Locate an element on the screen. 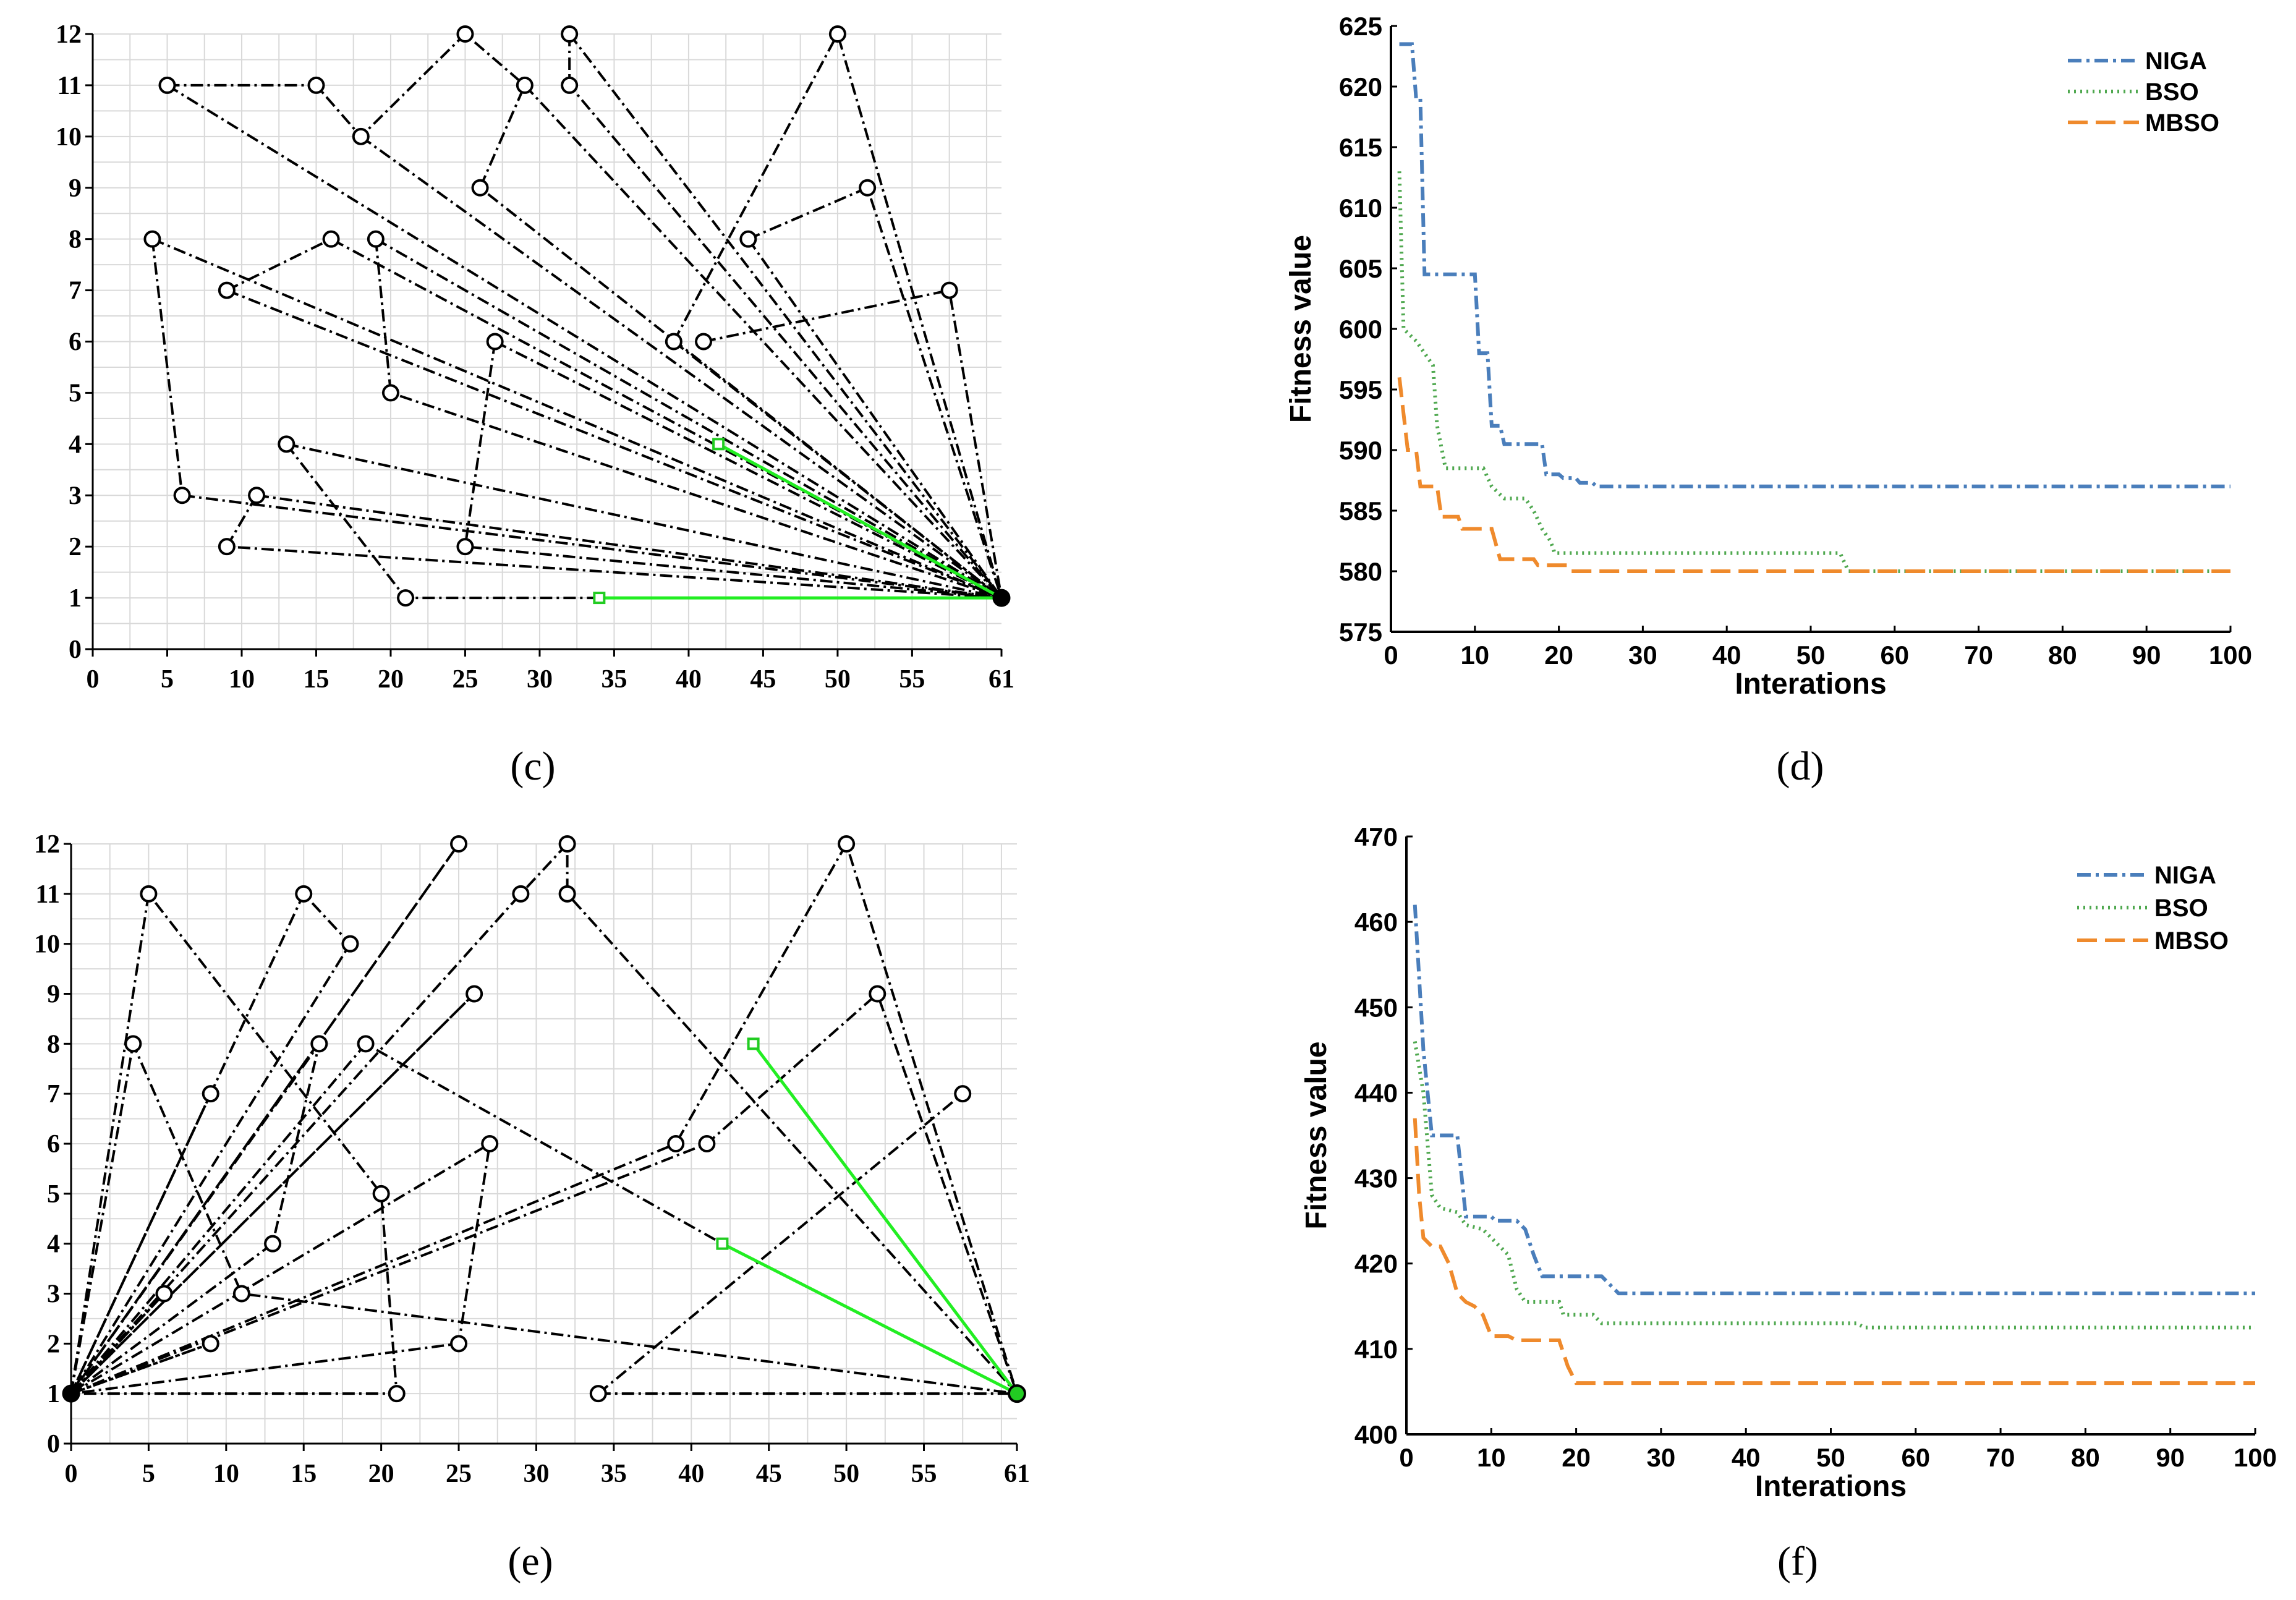 This screenshot has width=2296, height=1600. y-tick-label: 410 is located at coordinates (1376, 1349).